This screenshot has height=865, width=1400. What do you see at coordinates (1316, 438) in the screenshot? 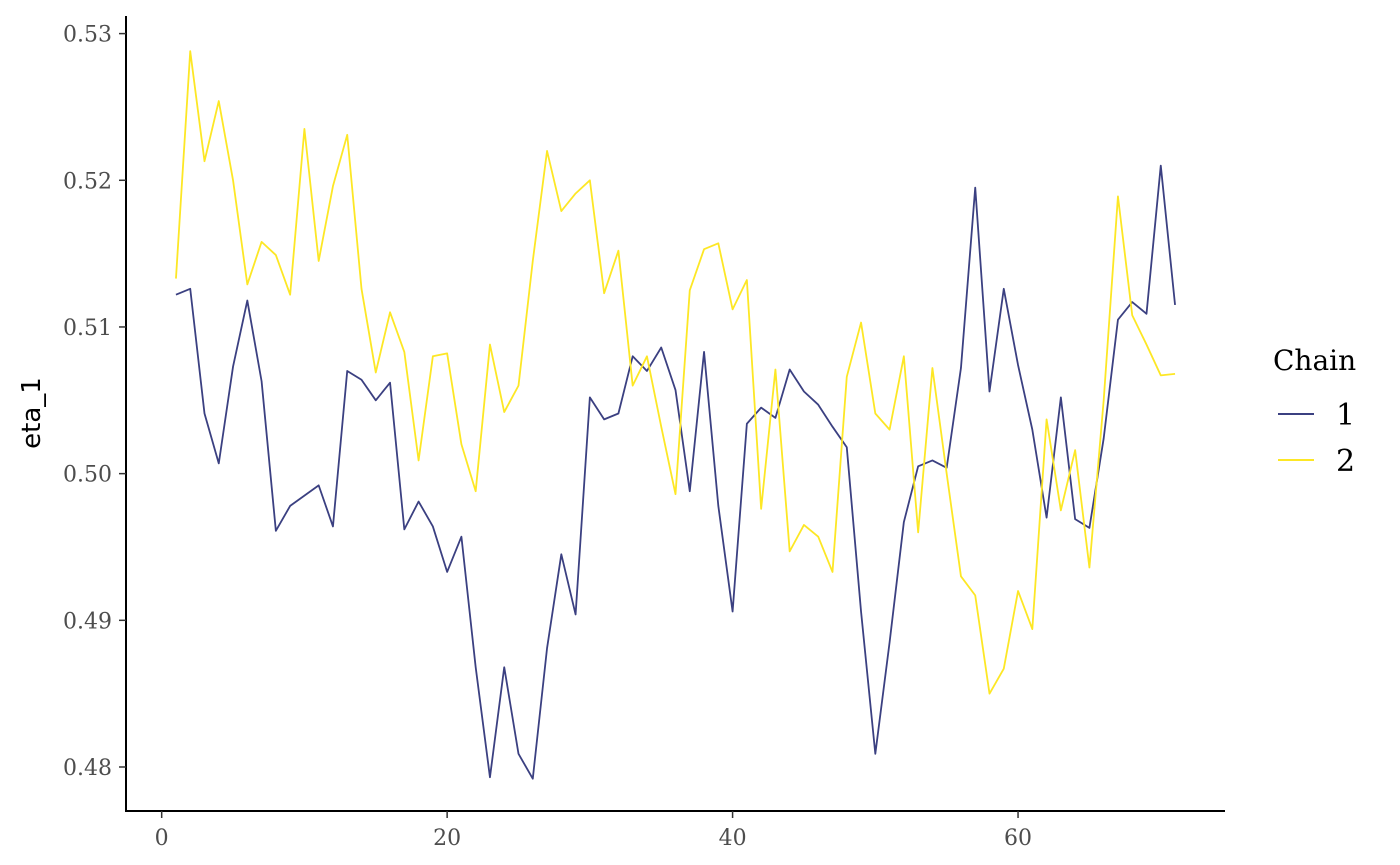
I see `legend-items: 12` at bounding box center [1316, 438].